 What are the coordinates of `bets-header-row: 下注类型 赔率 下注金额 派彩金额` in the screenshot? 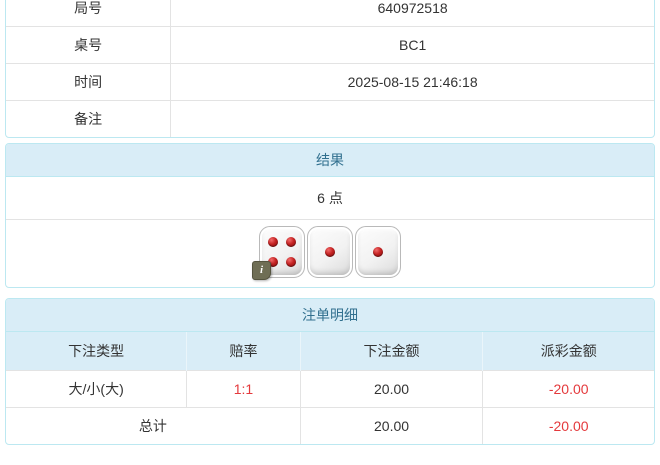 It's located at (330, 351).